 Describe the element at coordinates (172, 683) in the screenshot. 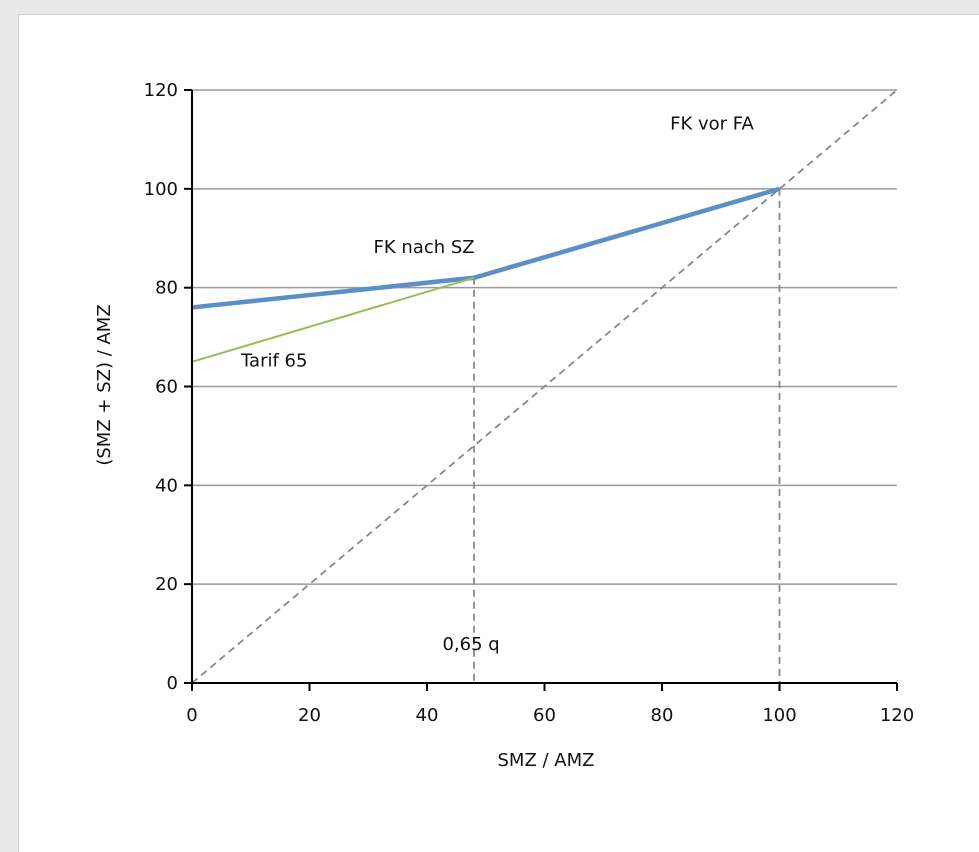

I see `y-tick-label-0: 0` at that location.